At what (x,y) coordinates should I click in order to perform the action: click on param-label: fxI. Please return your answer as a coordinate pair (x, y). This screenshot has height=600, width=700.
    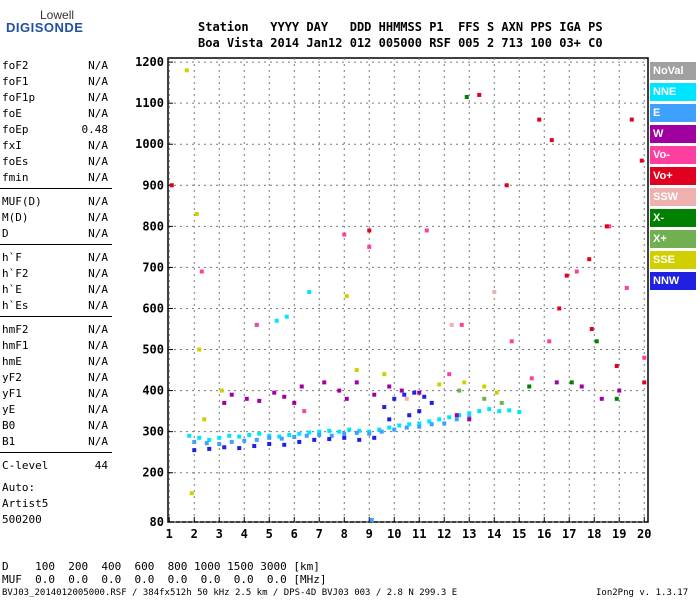
    Looking at the image, I should click on (12, 145).